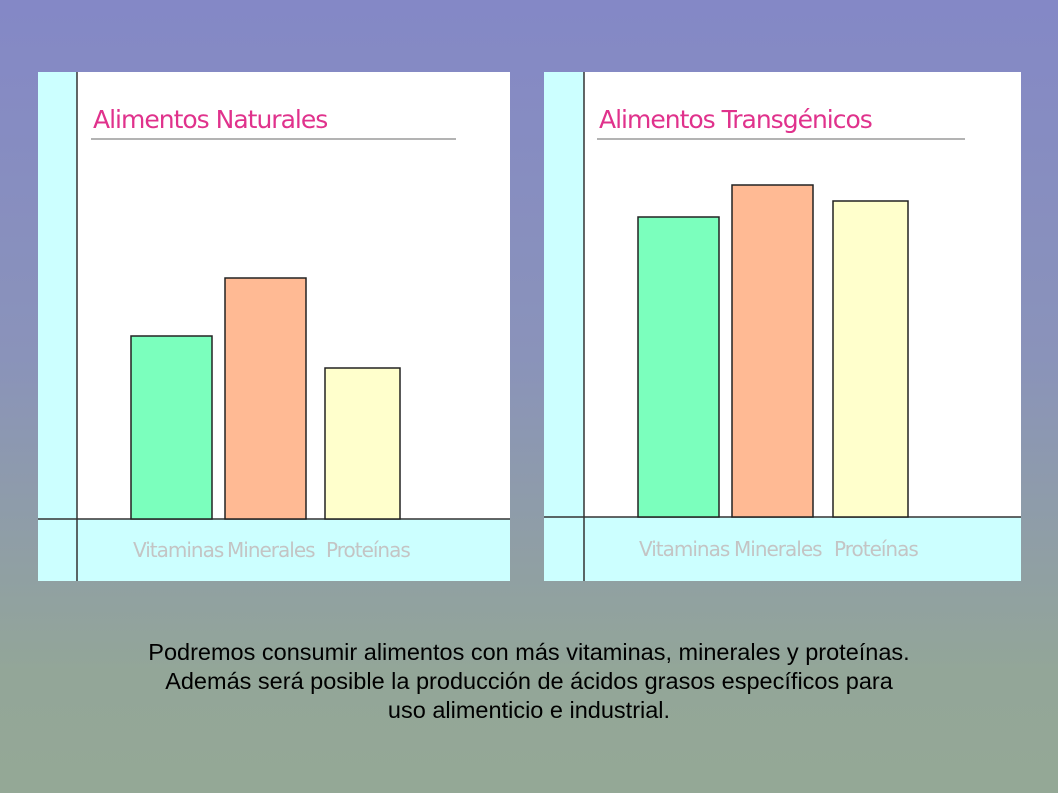 The height and width of the screenshot is (793, 1058). Describe the element at coordinates (210, 119) in the screenshot. I see `chart-title: Alimentos Naturales` at that location.